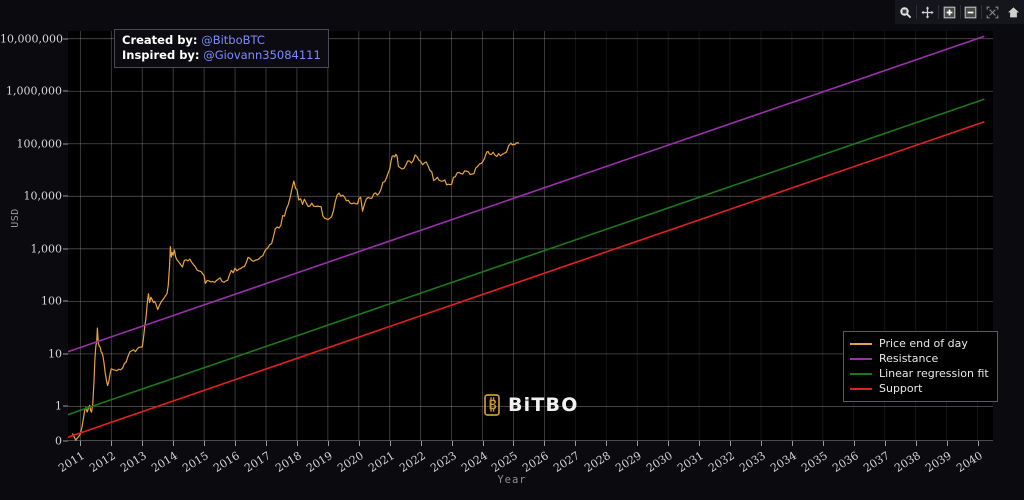 The image size is (1024, 500). I want to click on x-axis-tick-label: 2021, so click(381, 462).